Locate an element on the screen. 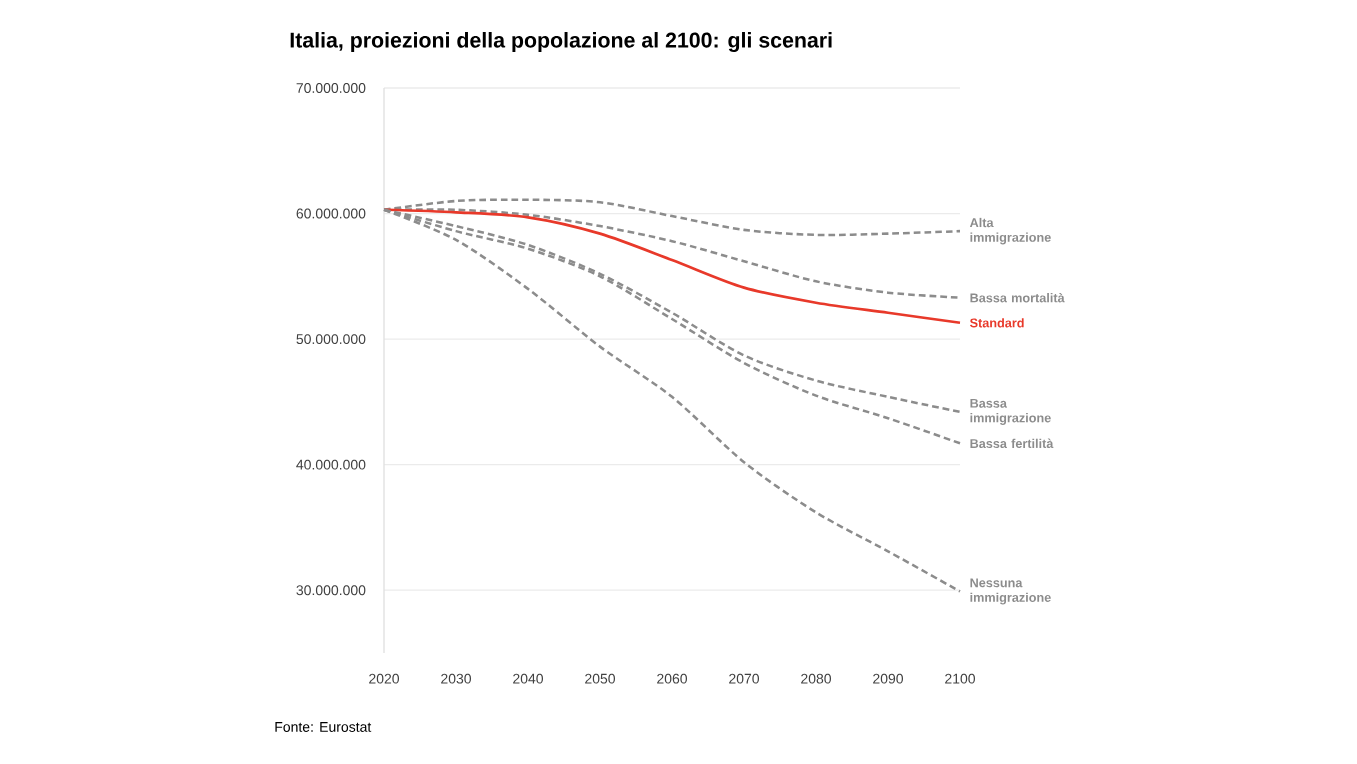  y-tick-label: 30.000.000 is located at coordinates (331, 590).